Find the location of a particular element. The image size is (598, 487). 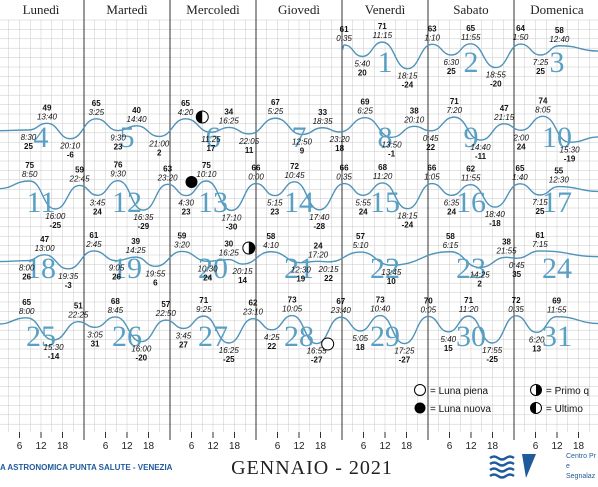

tide-time: 15:30 is located at coordinates (570, 149).